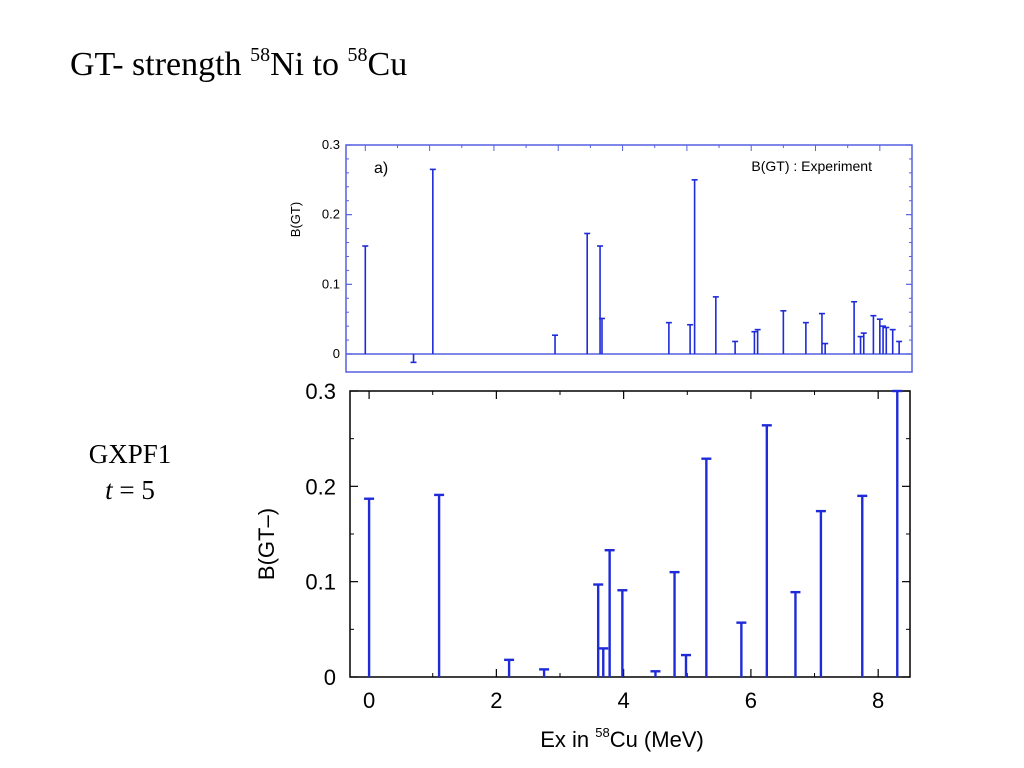  Describe the element at coordinates (266, 544) in the screenshot. I see `gxpf1-y-axis-label: B(GT–)` at that location.